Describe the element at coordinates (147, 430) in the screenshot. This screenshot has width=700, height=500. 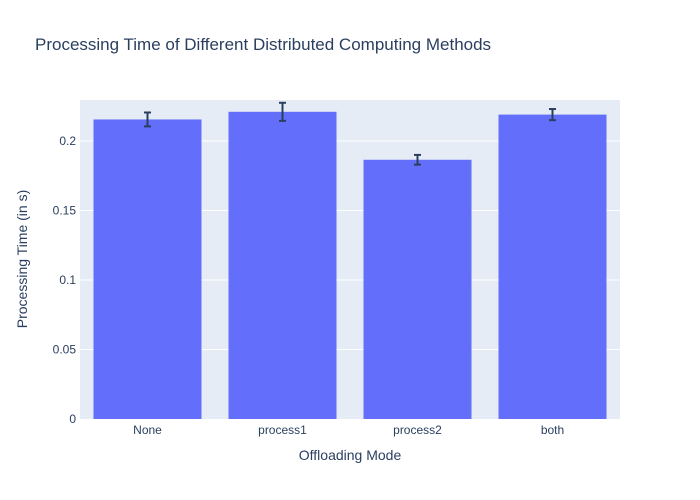
I see `x-tick-label: None` at that location.